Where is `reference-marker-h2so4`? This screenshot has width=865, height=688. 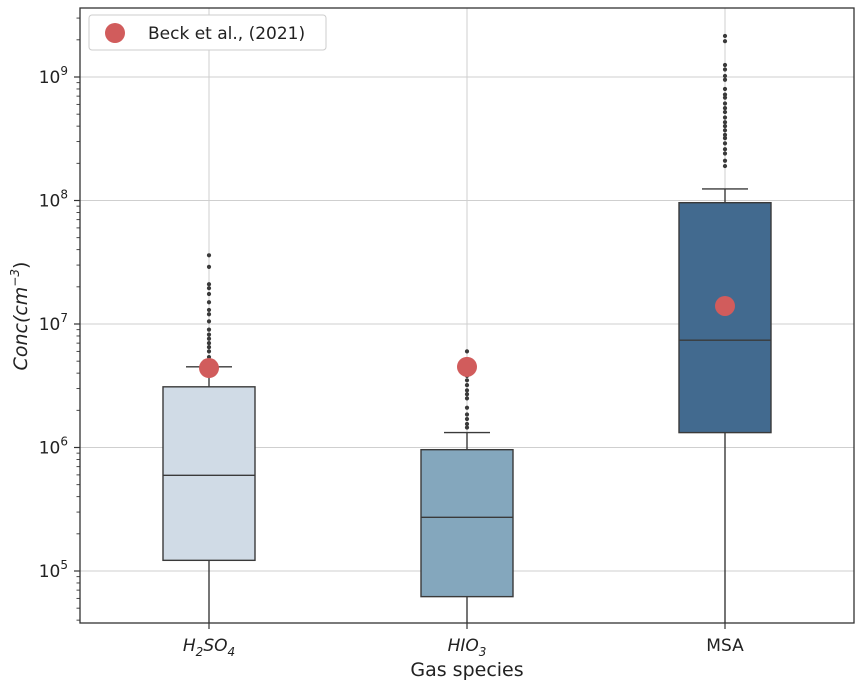 reference-marker-h2so4 is located at coordinates (209, 368).